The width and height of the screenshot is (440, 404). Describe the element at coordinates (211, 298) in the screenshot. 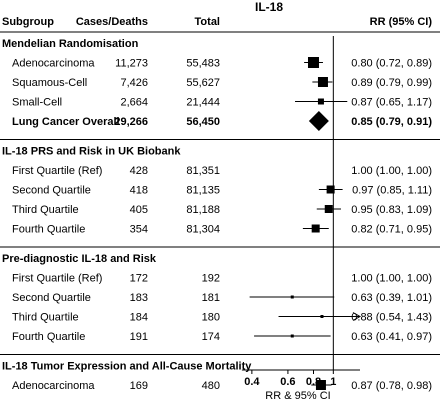

I see `row-total: 181` at that location.